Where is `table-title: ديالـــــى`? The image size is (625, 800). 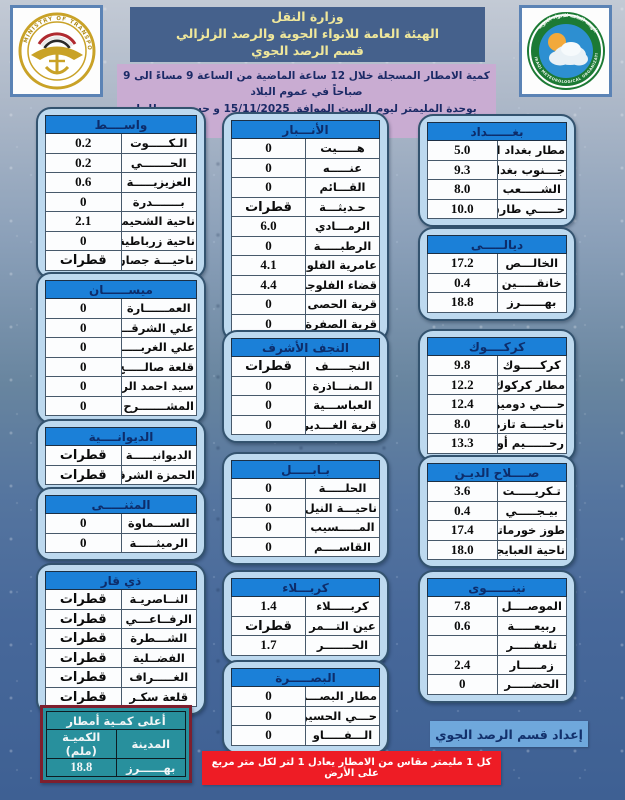 table-title: ديالـــــى is located at coordinates (497, 244).